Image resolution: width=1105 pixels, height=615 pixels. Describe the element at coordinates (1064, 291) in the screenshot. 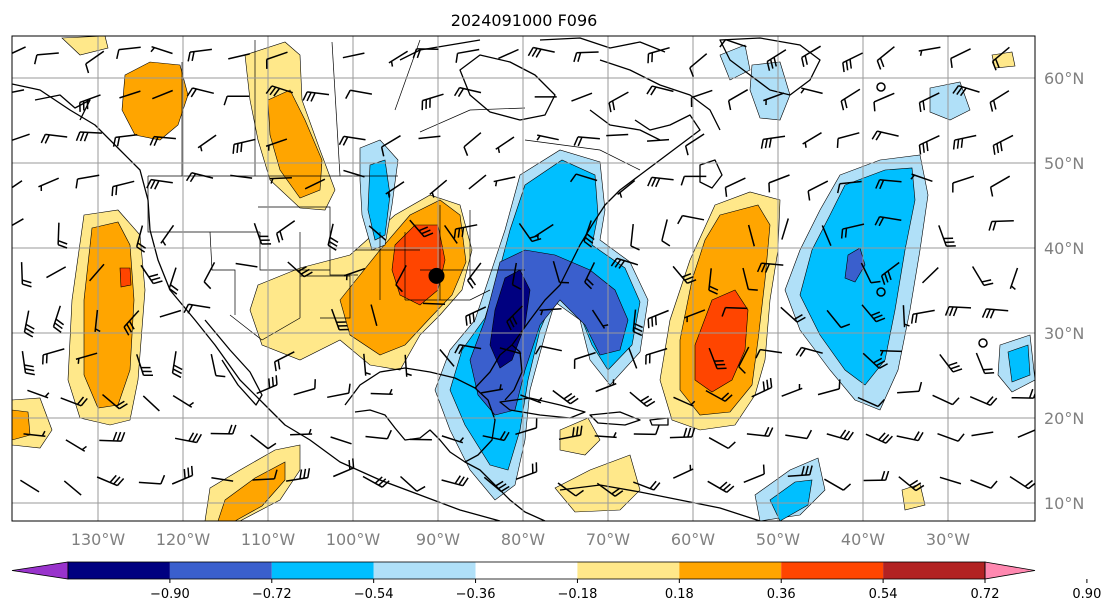

I see `latitude-labels: 60°N 50°N 40°N 30°N 20°N 10°N` at that location.